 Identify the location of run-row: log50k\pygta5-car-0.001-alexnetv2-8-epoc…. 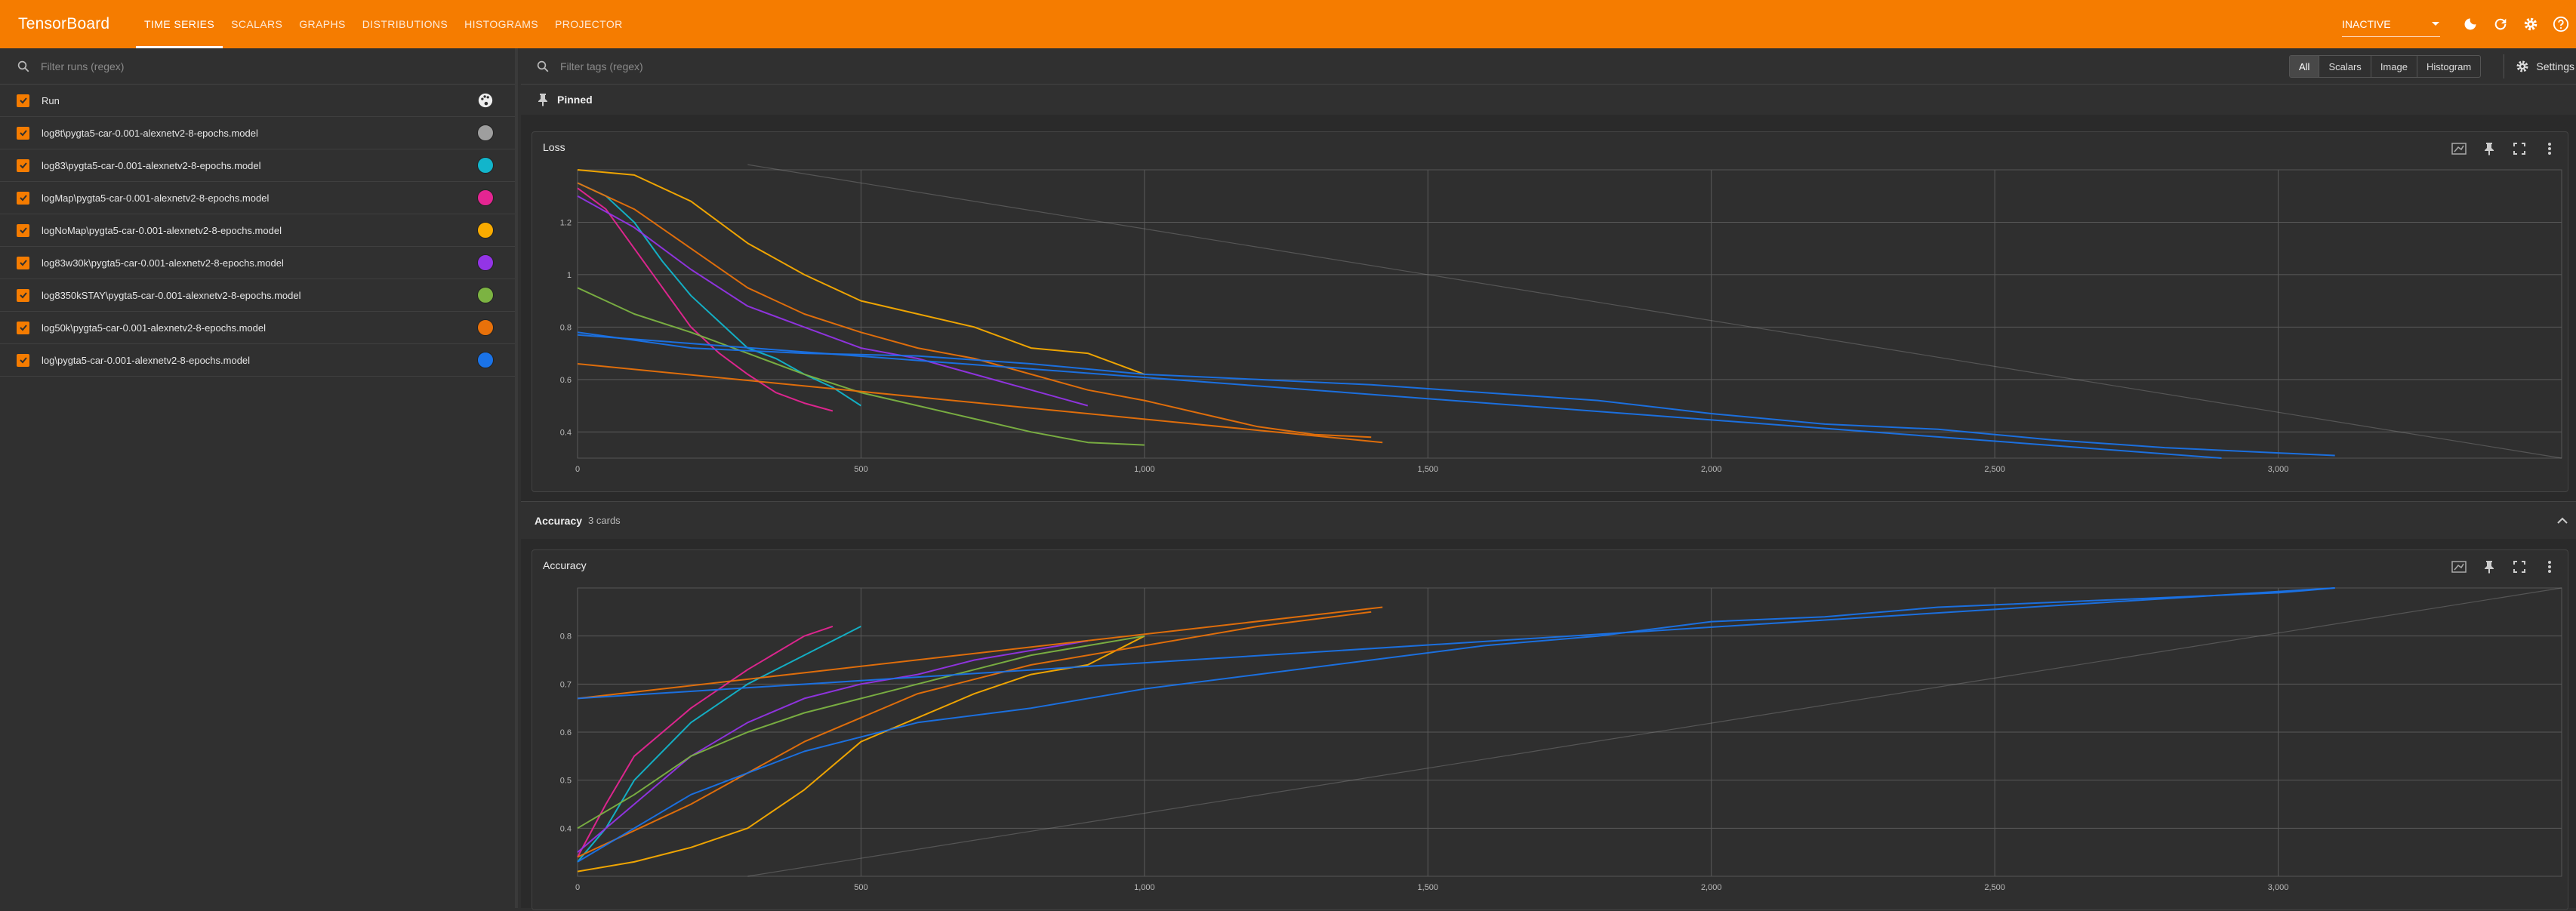
(257, 328).